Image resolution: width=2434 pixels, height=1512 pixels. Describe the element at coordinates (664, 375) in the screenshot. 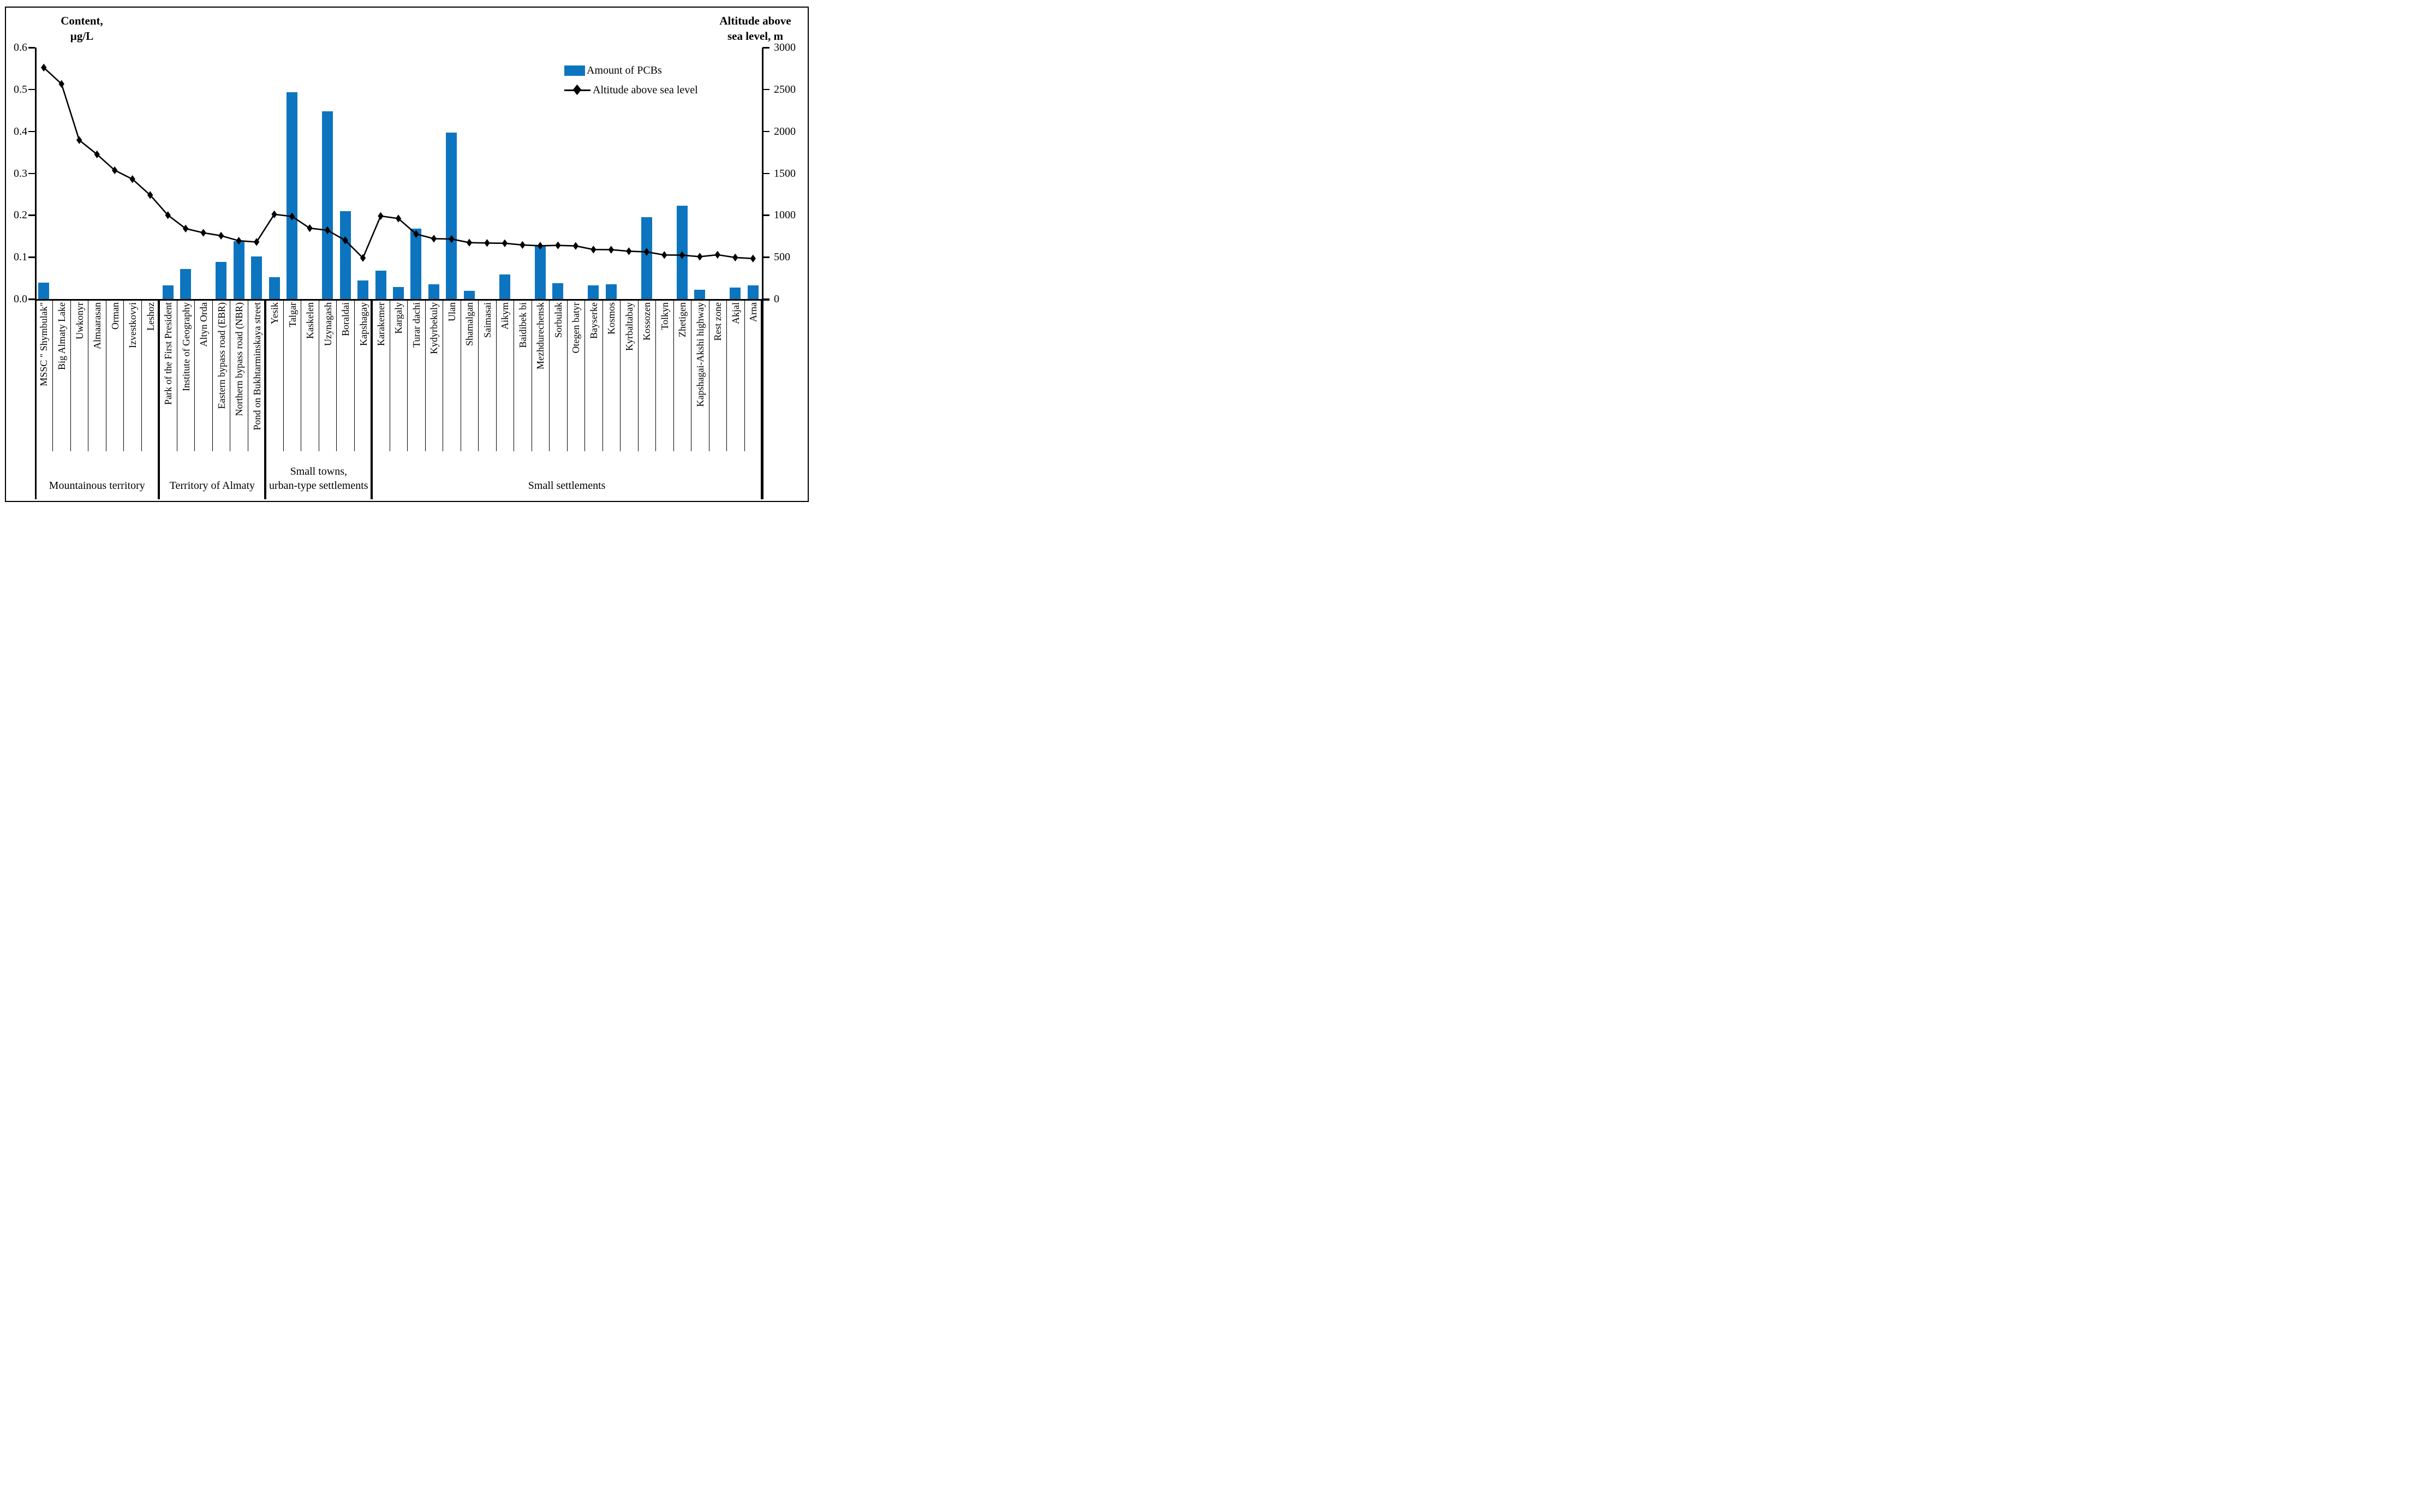

I see `x-label-cell: Tolkyn` at that location.